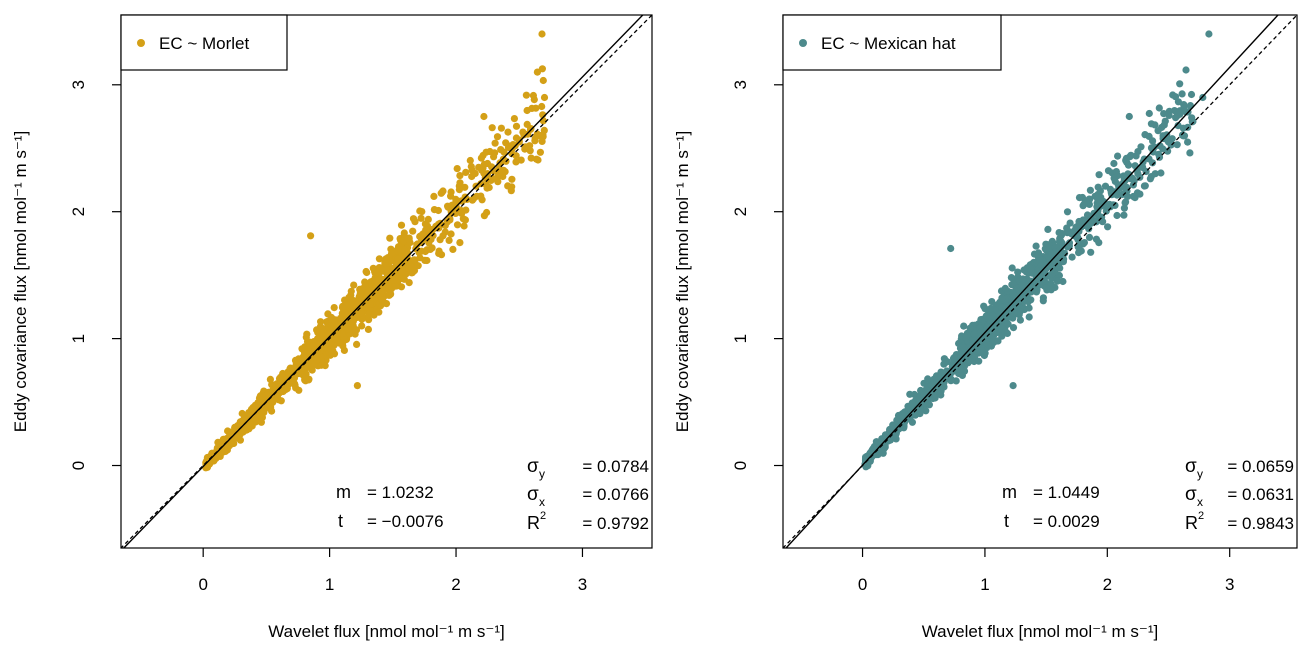 This screenshot has width=1303, height=646. I want to click on x-tick-label: 3, so click(1229, 584).